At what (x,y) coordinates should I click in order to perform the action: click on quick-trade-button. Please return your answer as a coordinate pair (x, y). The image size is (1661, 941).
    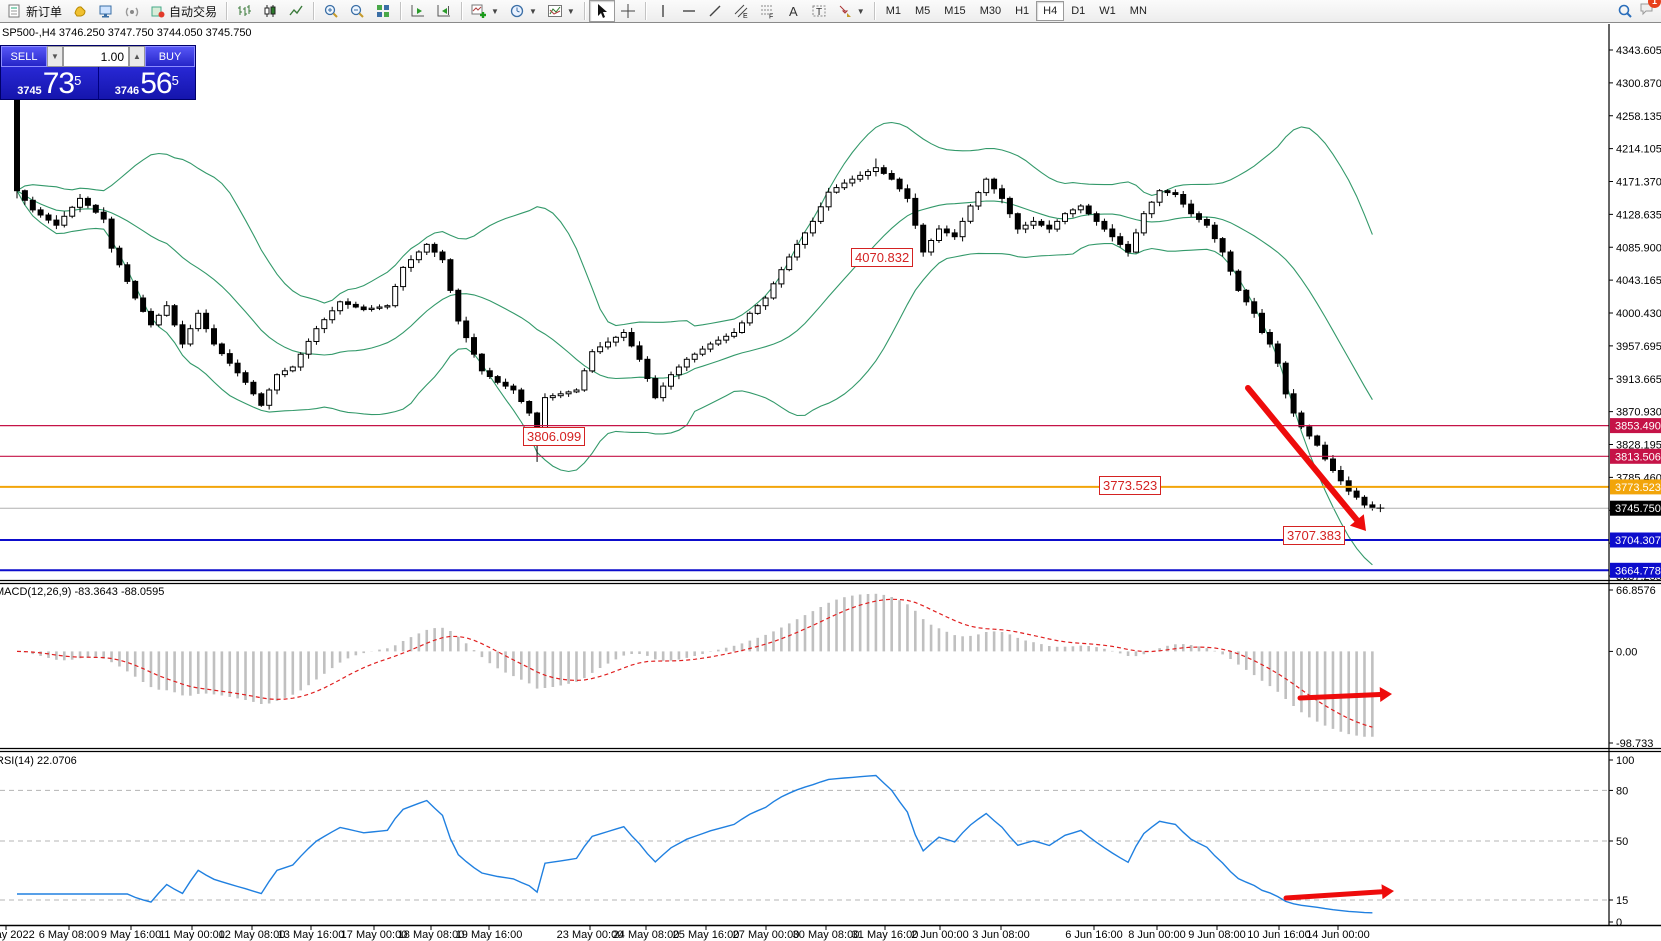
    Looking at the image, I should click on (80, 11).